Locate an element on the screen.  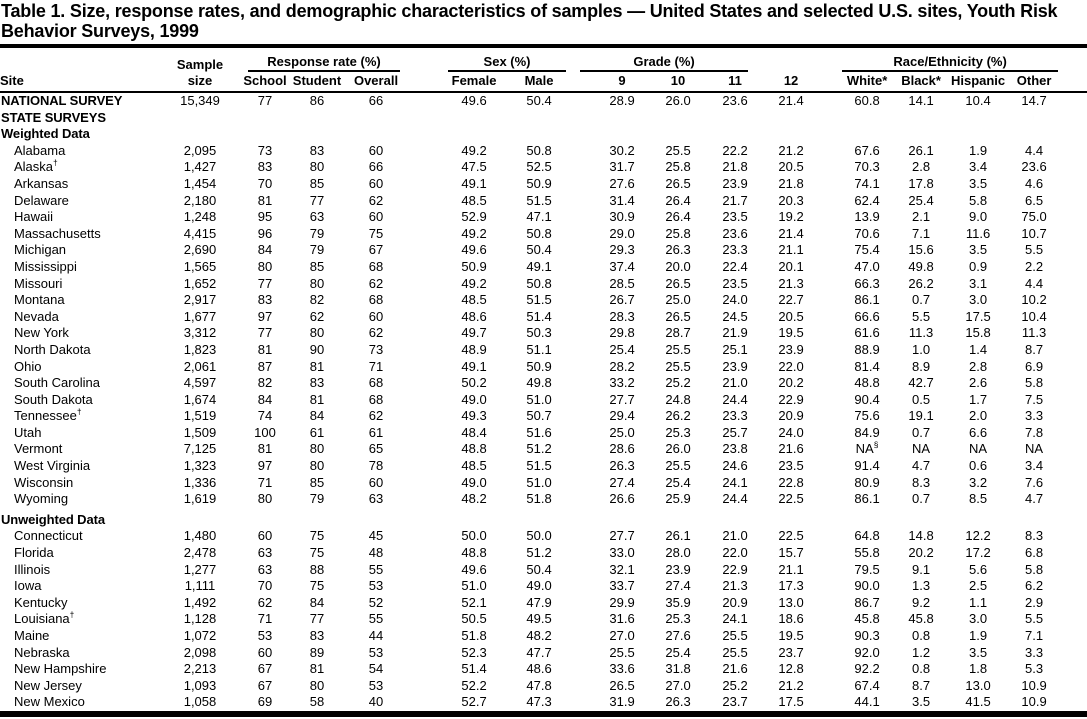
site-cell: Alaska† is located at coordinates (36, 166).